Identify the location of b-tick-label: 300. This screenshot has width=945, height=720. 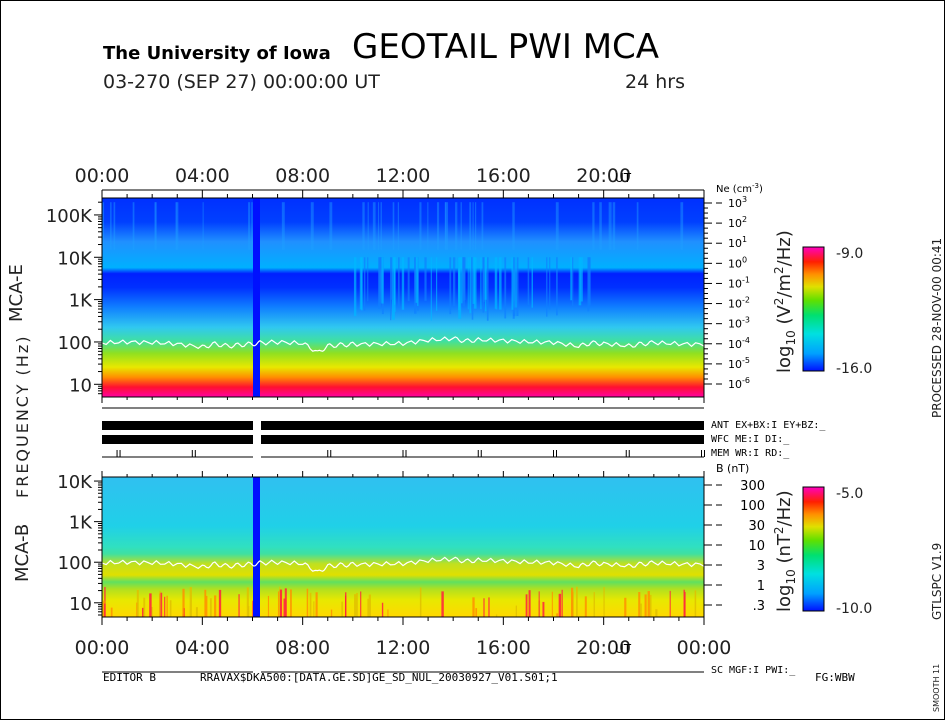
(752, 486).